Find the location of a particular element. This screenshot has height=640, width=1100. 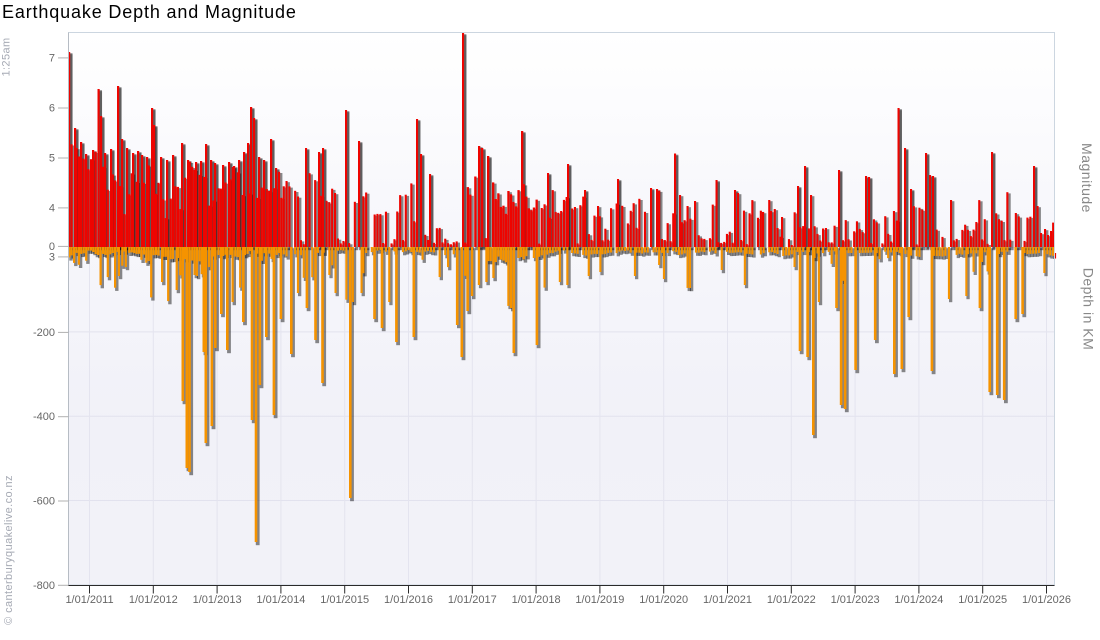

svg-text: 1/01/2015 is located at coordinates (344, 600).